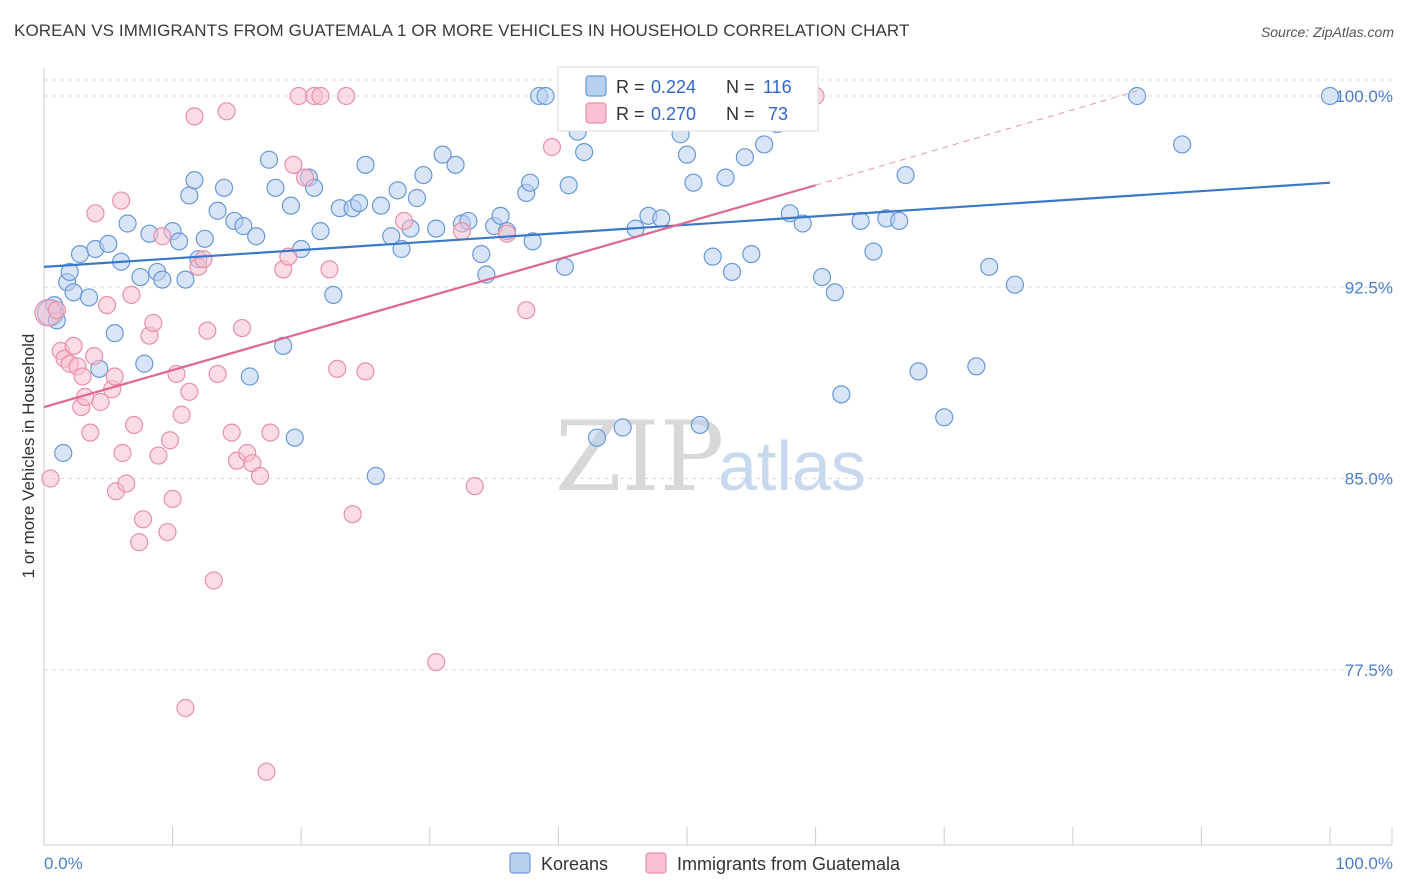 The width and height of the screenshot is (1406, 892). I want to click on watermark: ZIP atlas, so click(710, 457).